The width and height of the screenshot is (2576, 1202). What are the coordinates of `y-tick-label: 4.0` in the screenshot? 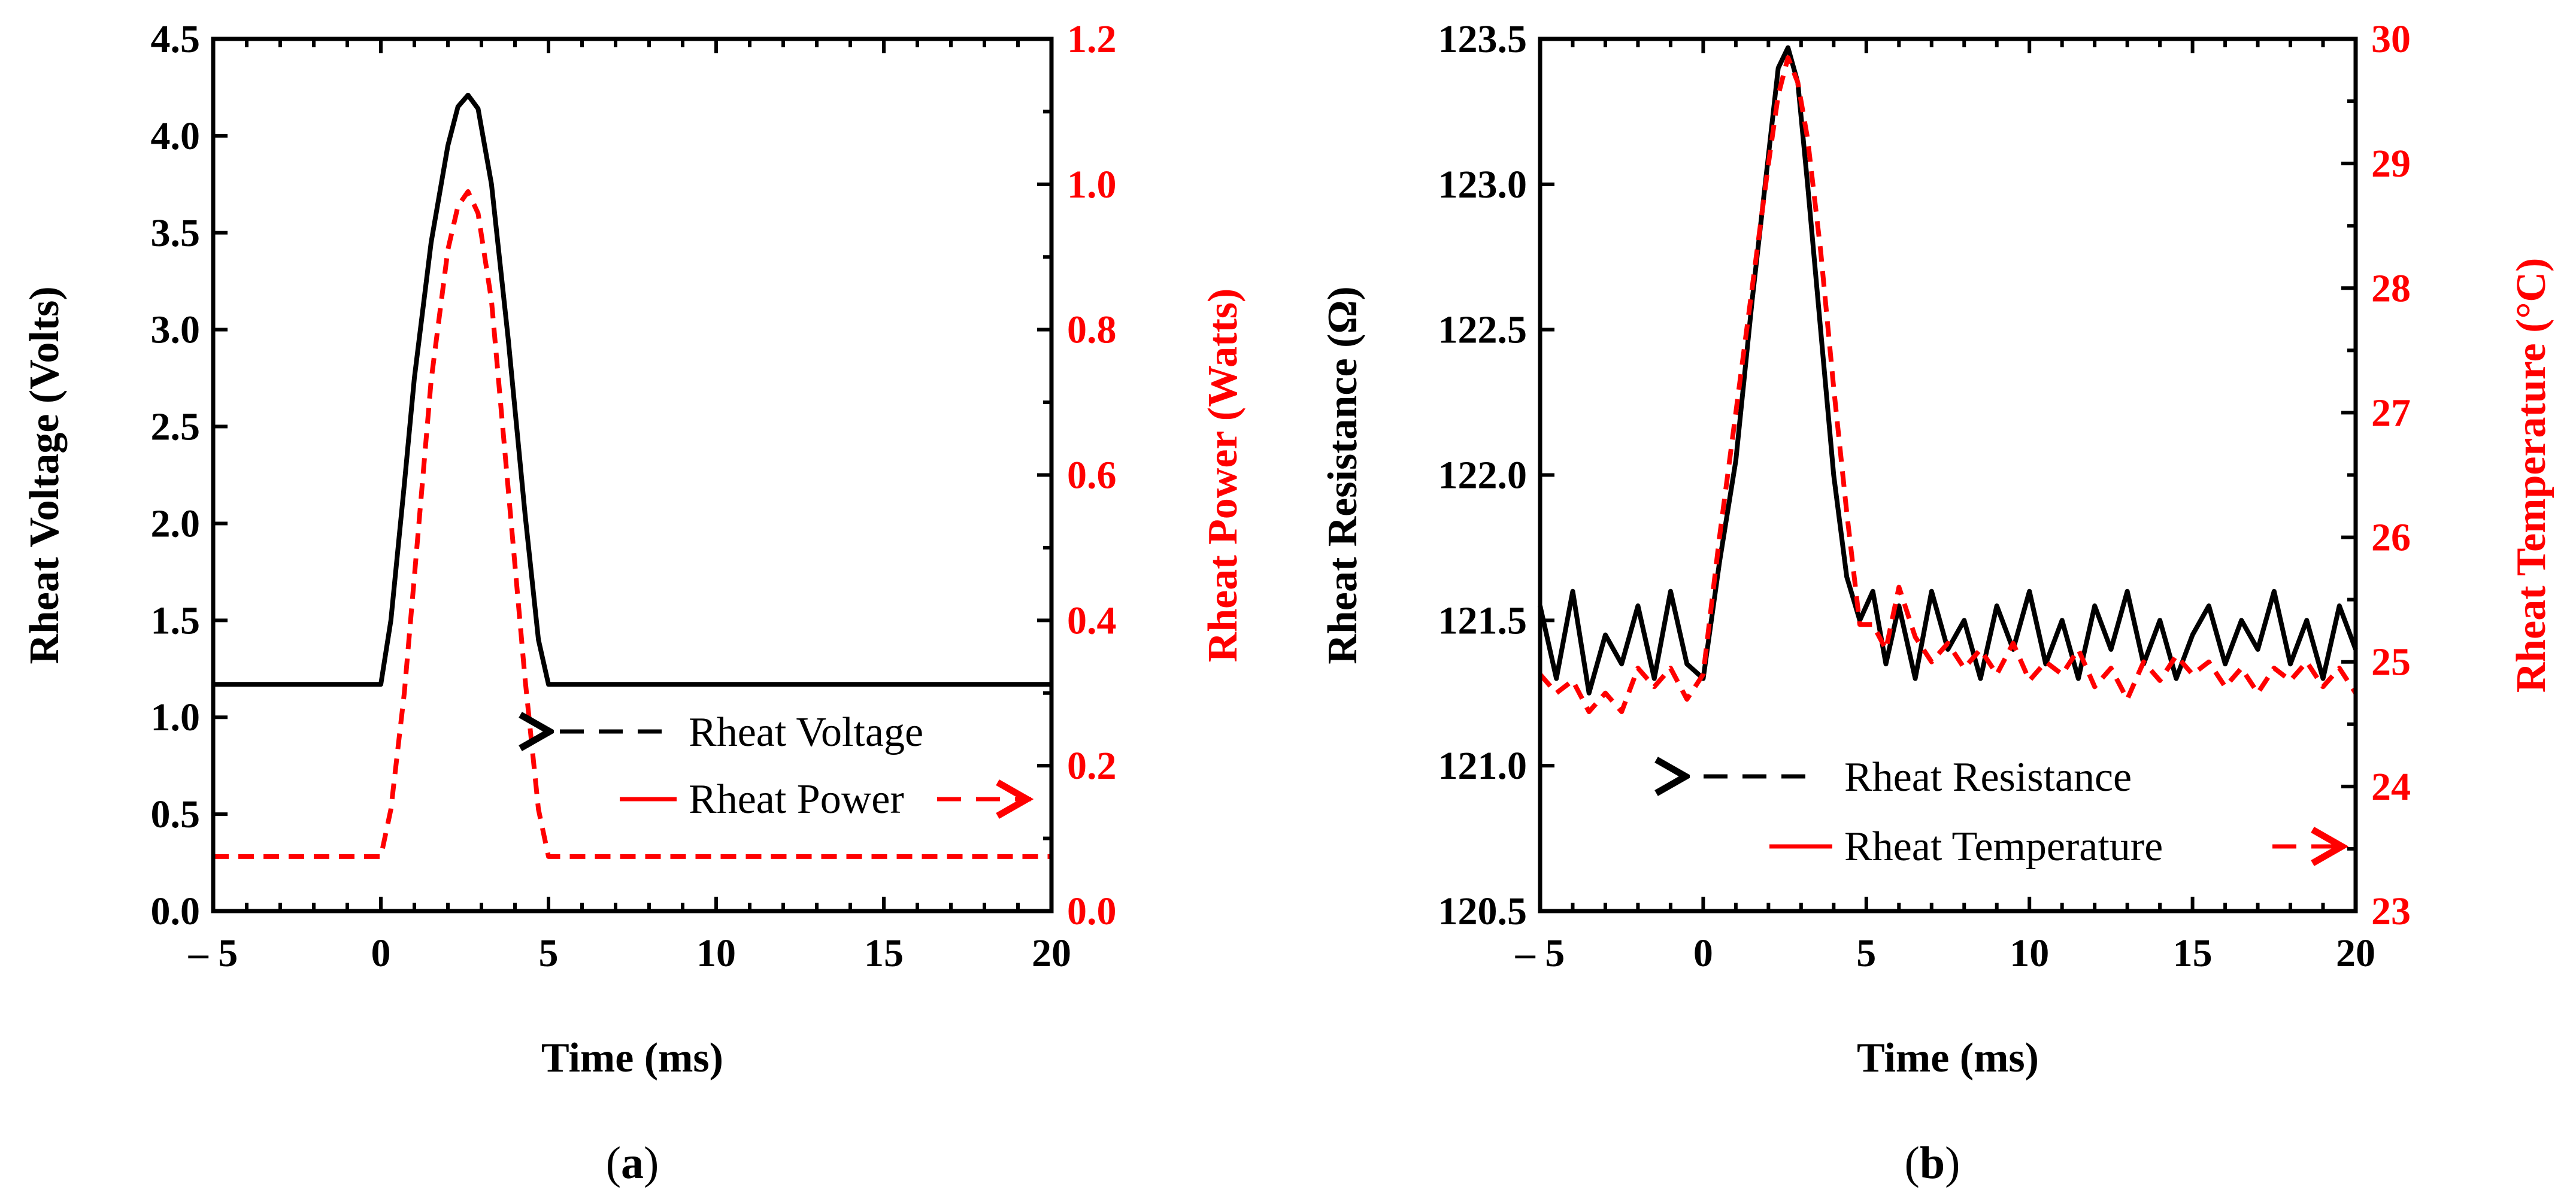 It's located at (176, 136).